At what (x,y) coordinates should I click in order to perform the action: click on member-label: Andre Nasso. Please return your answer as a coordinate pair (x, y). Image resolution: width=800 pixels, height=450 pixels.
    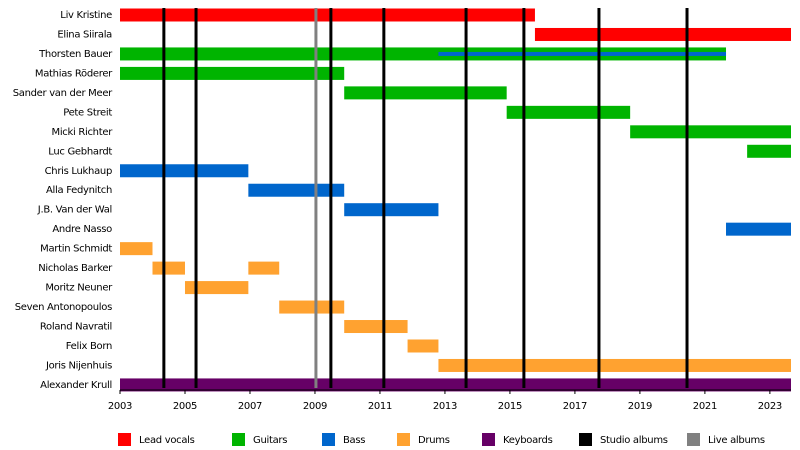
    Looking at the image, I should click on (82, 229).